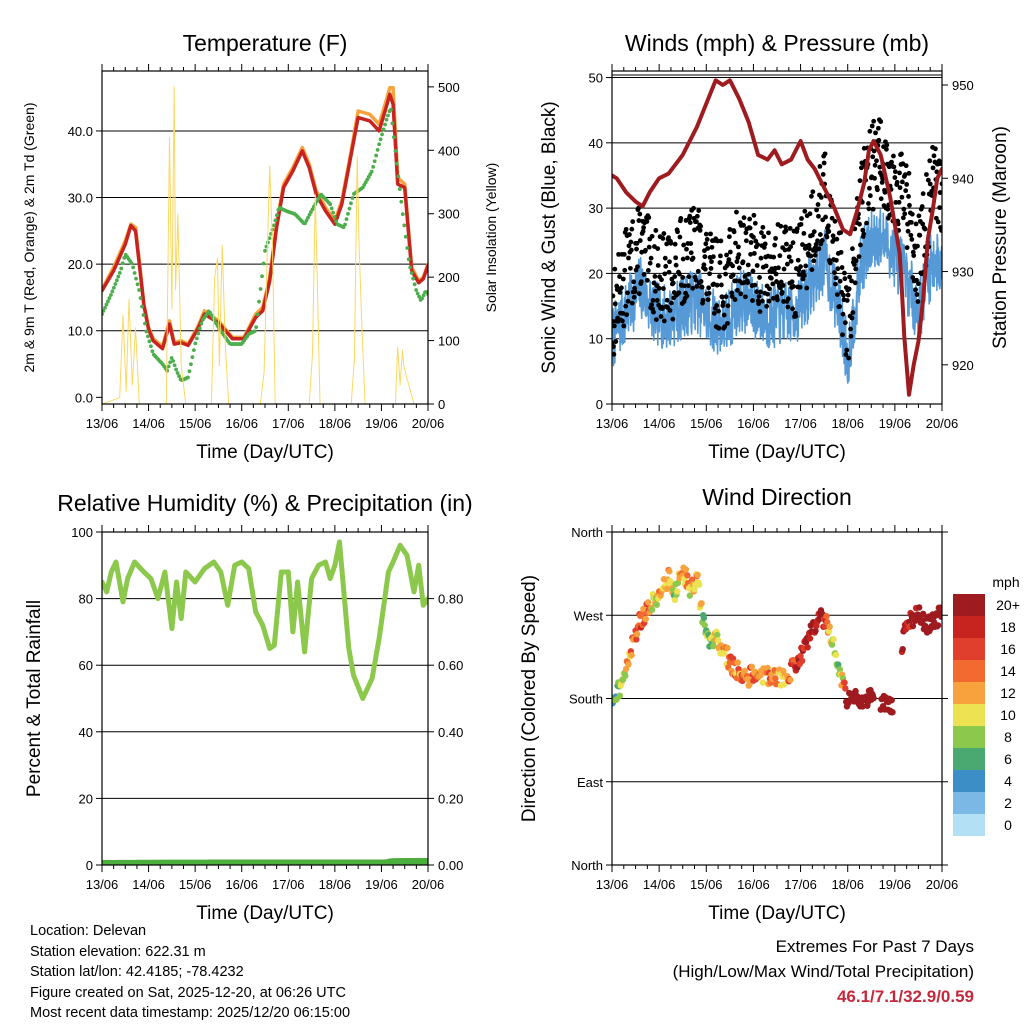 The width and height of the screenshot is (1024, 1024). Describe the element at coordinates (942, 884) in the screenshot. I see `x-tick-label: 20/06` at that location.